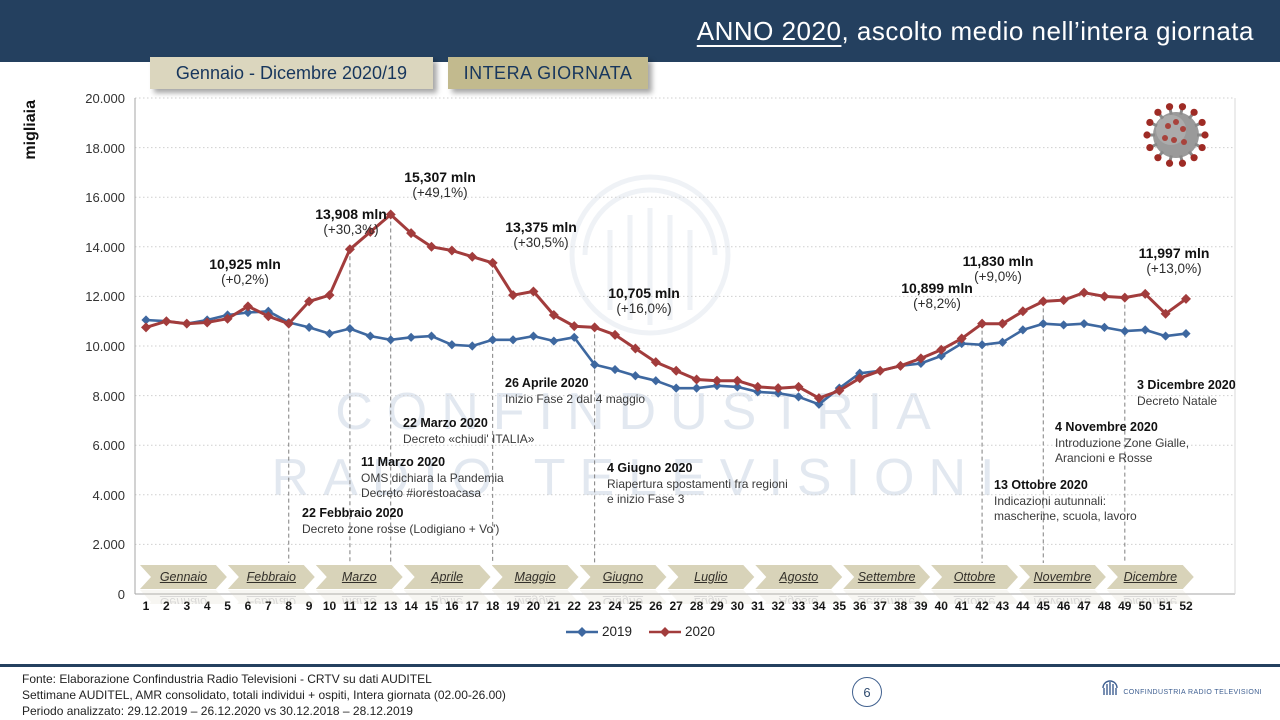  I want to click on month-label: Gennaio, so click(183, 577).